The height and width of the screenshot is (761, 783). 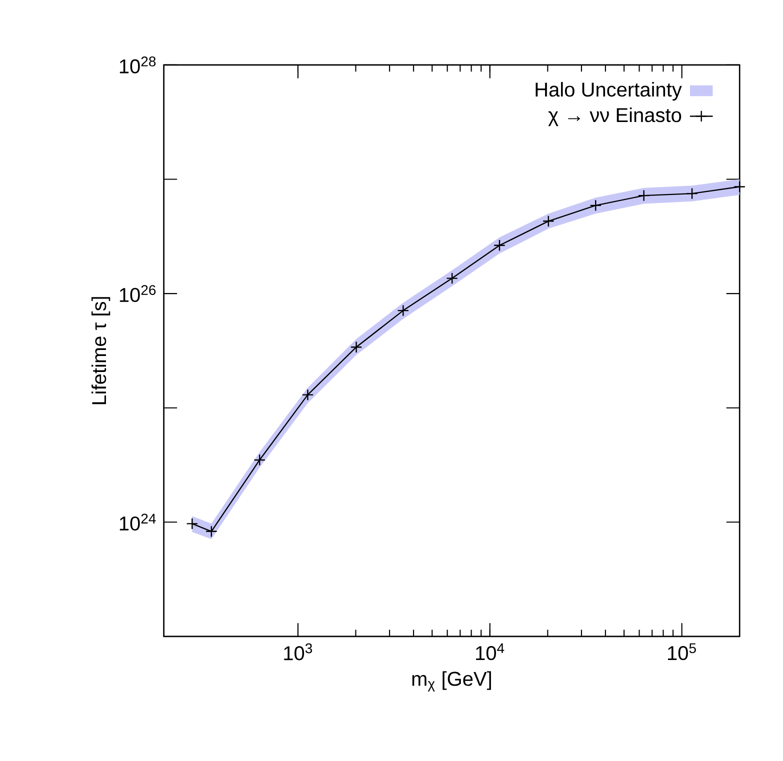 What do you see at coordinates (682, 651) in the screenshot?
I see `x-tick-label: 10$^{5}$` at bounding box center [682, 651].